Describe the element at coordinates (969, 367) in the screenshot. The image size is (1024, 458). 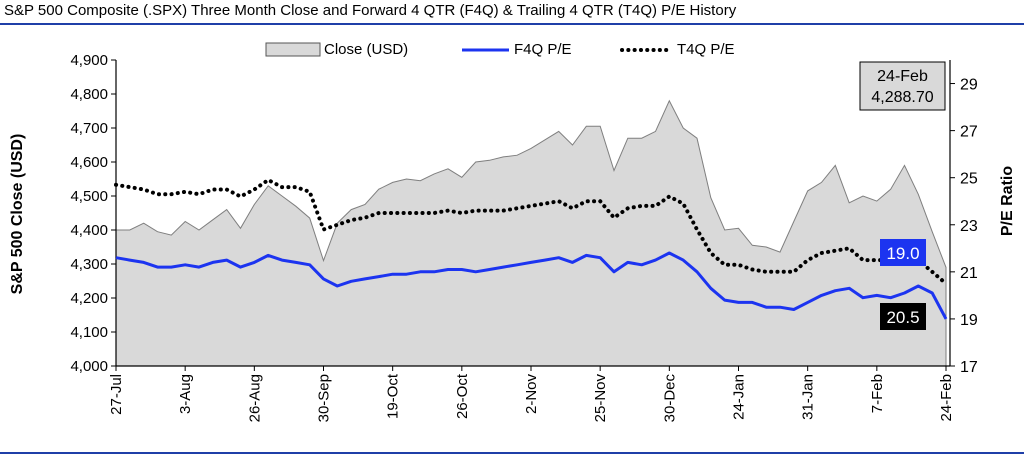
I see `right-tick-label: 17` at that location.